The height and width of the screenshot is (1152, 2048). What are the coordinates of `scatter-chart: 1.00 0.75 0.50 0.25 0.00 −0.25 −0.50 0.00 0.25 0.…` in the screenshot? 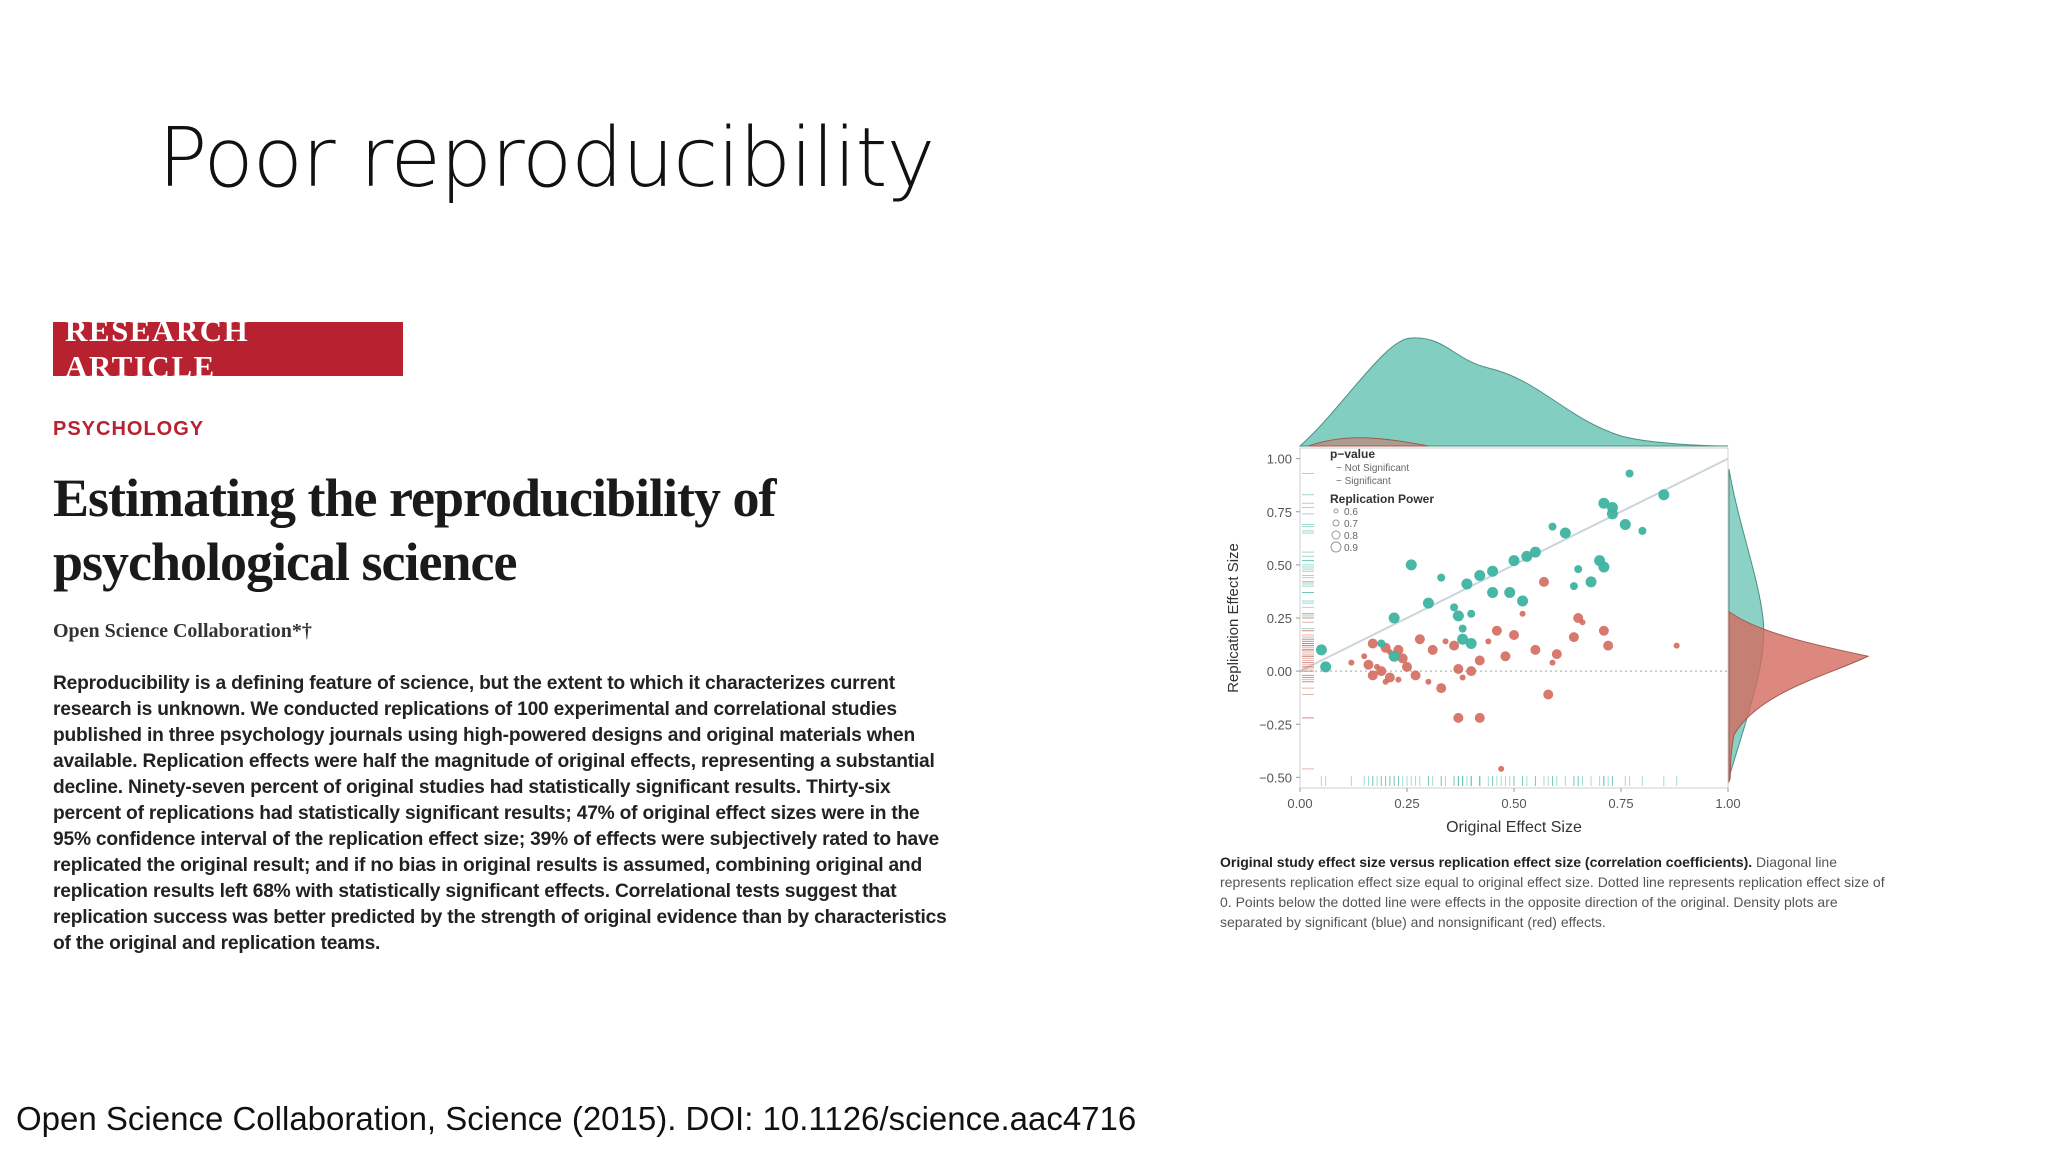 It's located at (1547, 586).